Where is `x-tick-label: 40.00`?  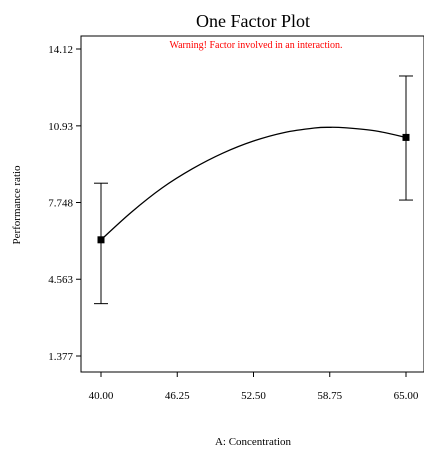 x-tick-label: 40.00 is located at coordinates (101, 396).